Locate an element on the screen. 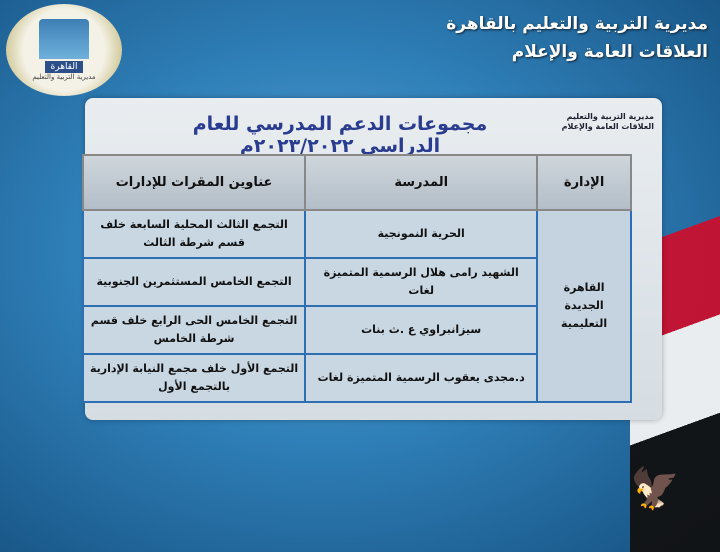  building-icon is located at coordinates (64, 39).